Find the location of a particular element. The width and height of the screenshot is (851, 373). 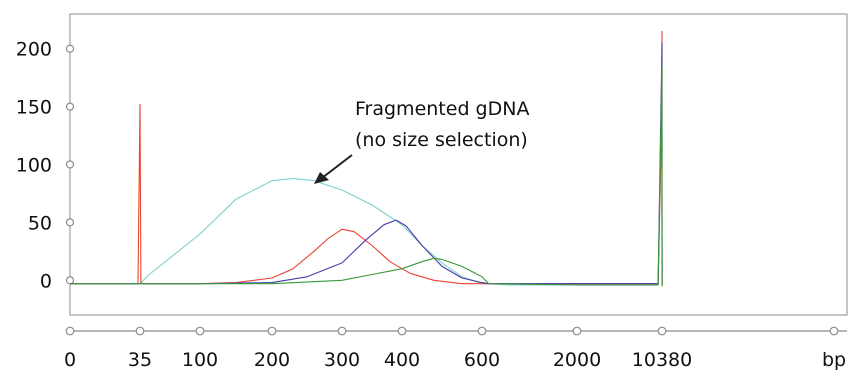

x-tick-label: 0 is located at coordinates (70, 360).